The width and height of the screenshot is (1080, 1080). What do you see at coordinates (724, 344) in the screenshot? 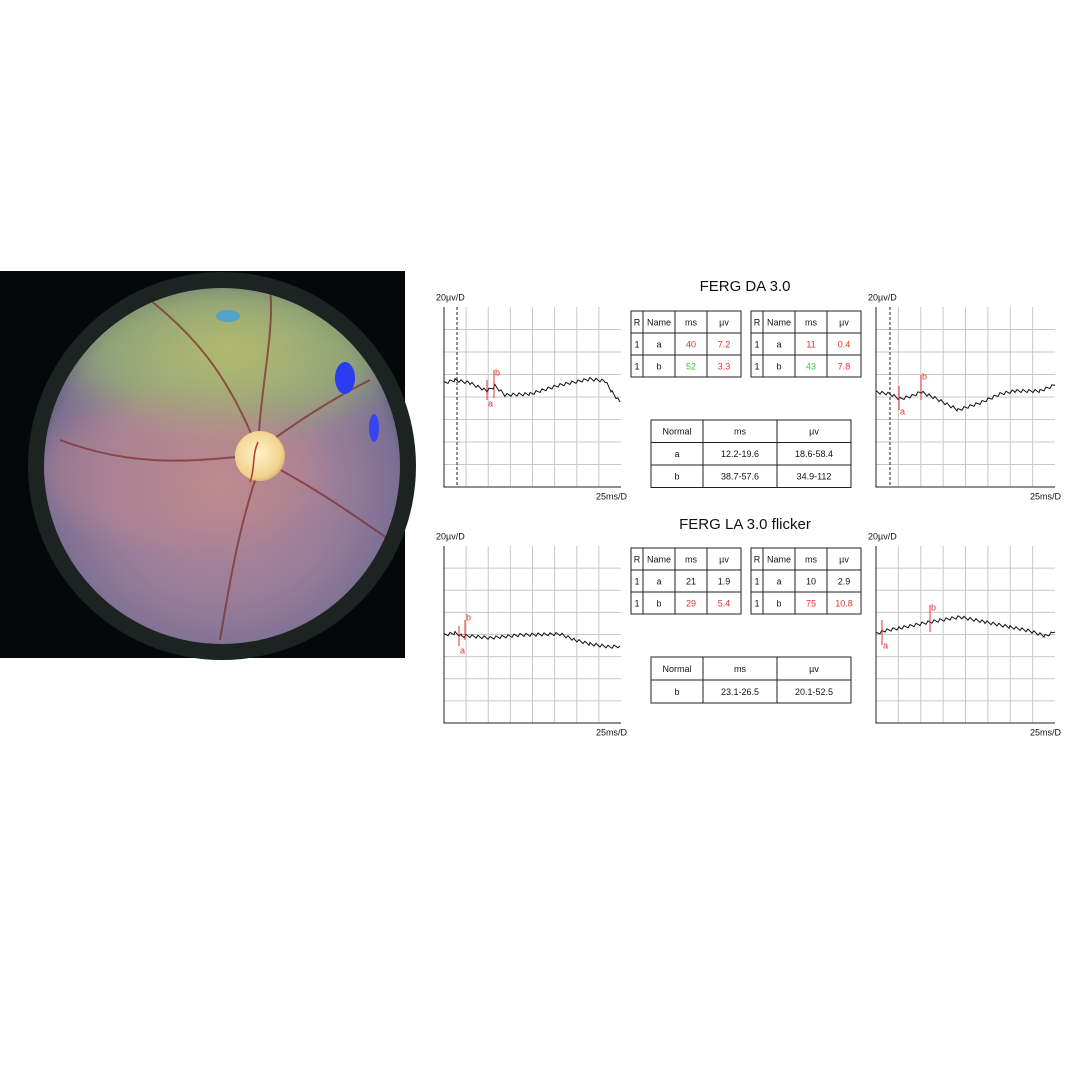
I see `table-value: 7.2` at bounding box center [724, 344].